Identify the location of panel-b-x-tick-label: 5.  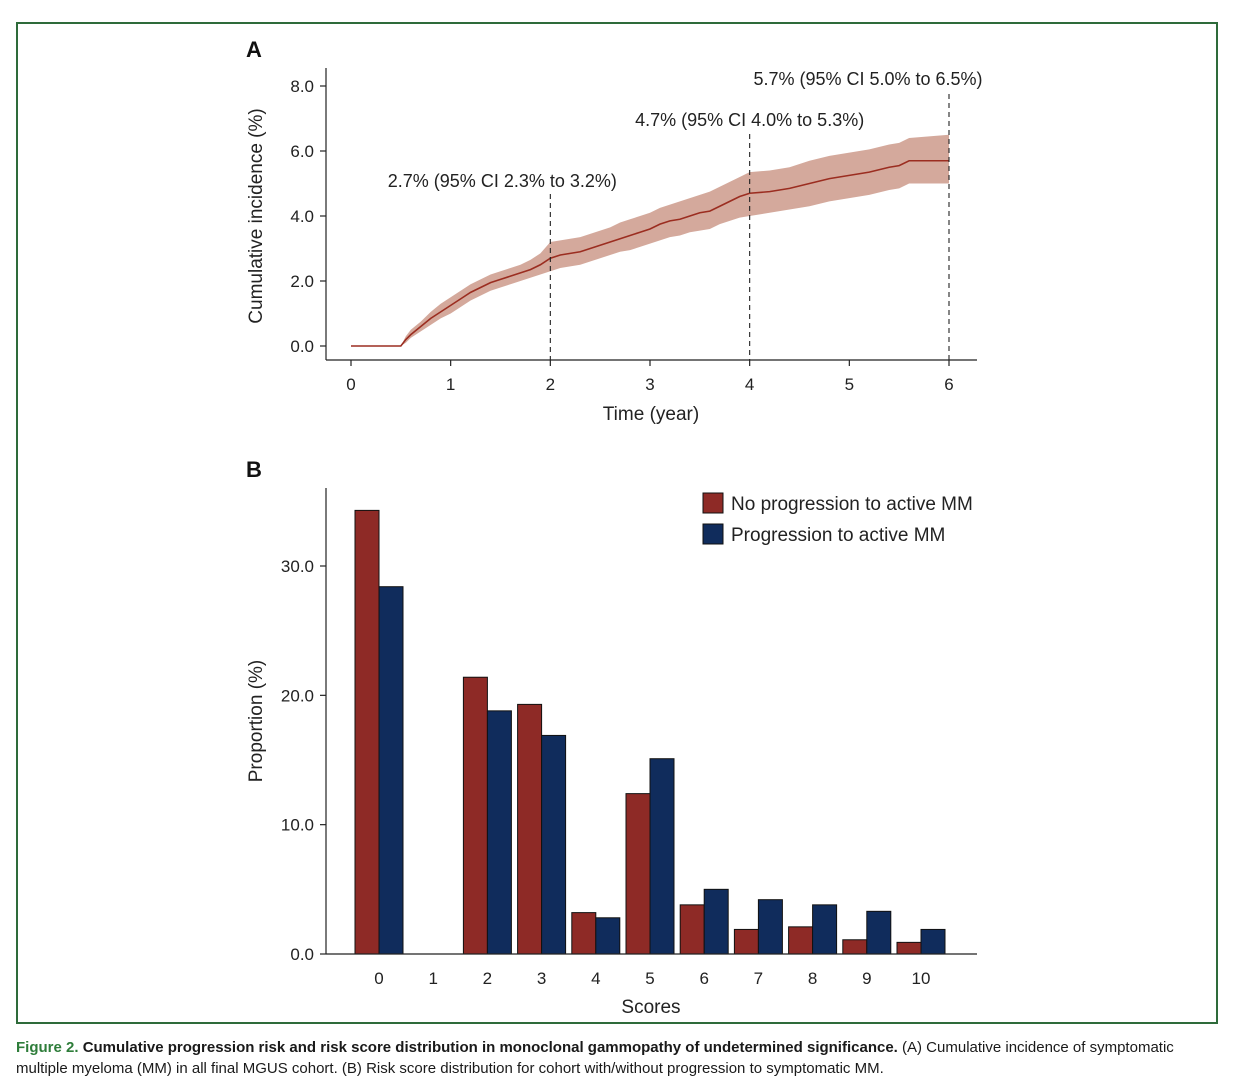
(649, 978).